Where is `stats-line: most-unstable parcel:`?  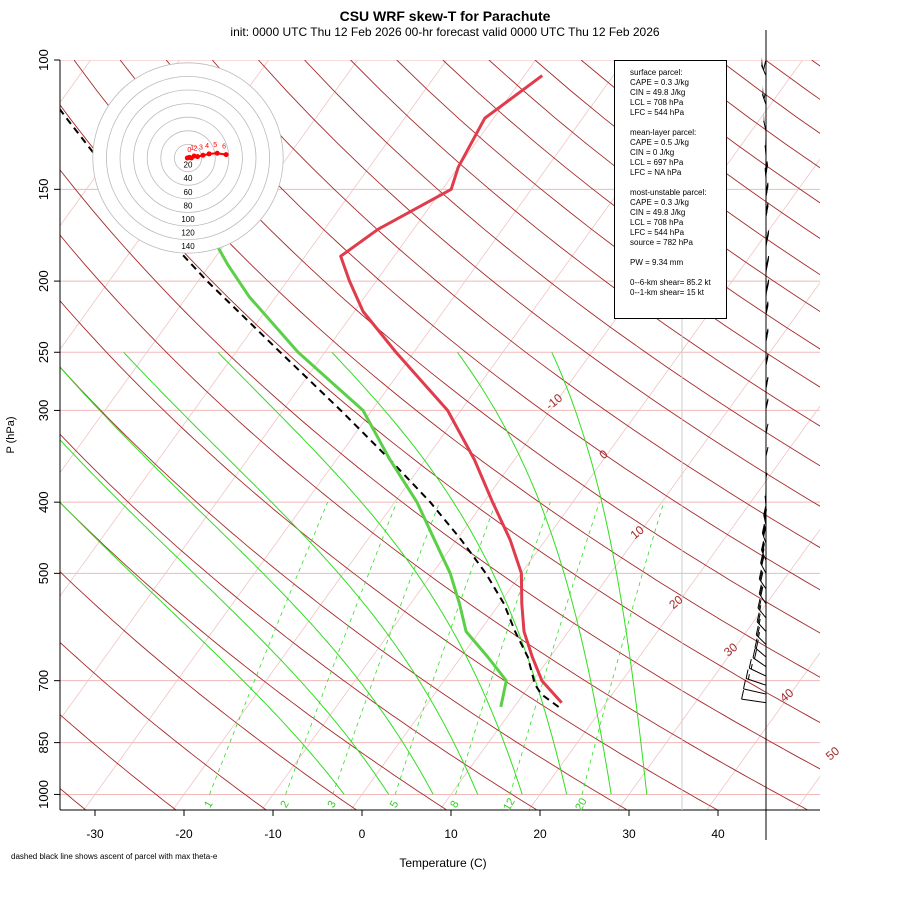 stats-line: most-unstable parcel: is located at coordinates (668, 192).